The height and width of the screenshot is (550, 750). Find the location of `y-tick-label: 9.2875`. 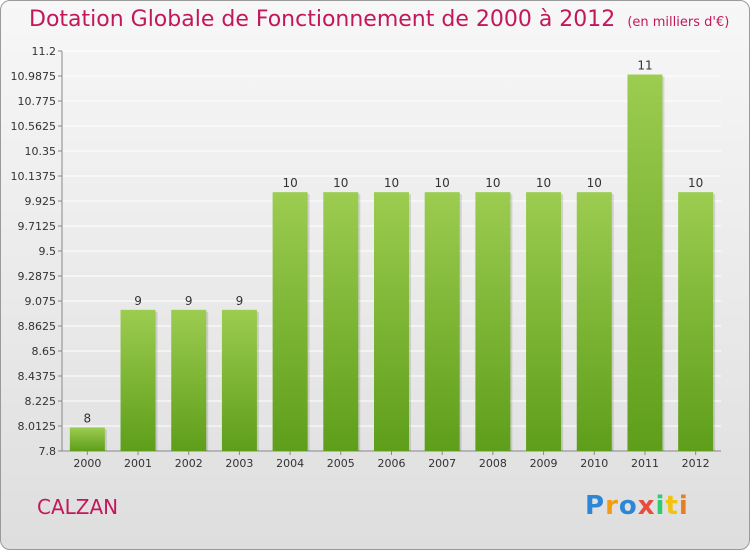

y-tick-label: 9.2875 is located at coordinates (37, 276).